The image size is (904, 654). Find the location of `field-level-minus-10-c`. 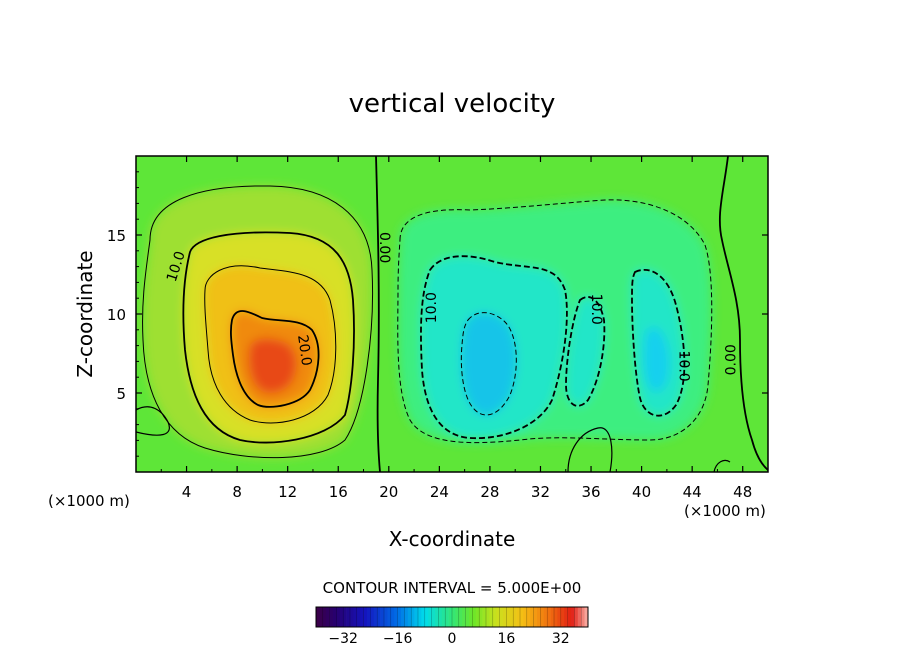

field-level-minus-10-c is located at coordinates (585, 351).